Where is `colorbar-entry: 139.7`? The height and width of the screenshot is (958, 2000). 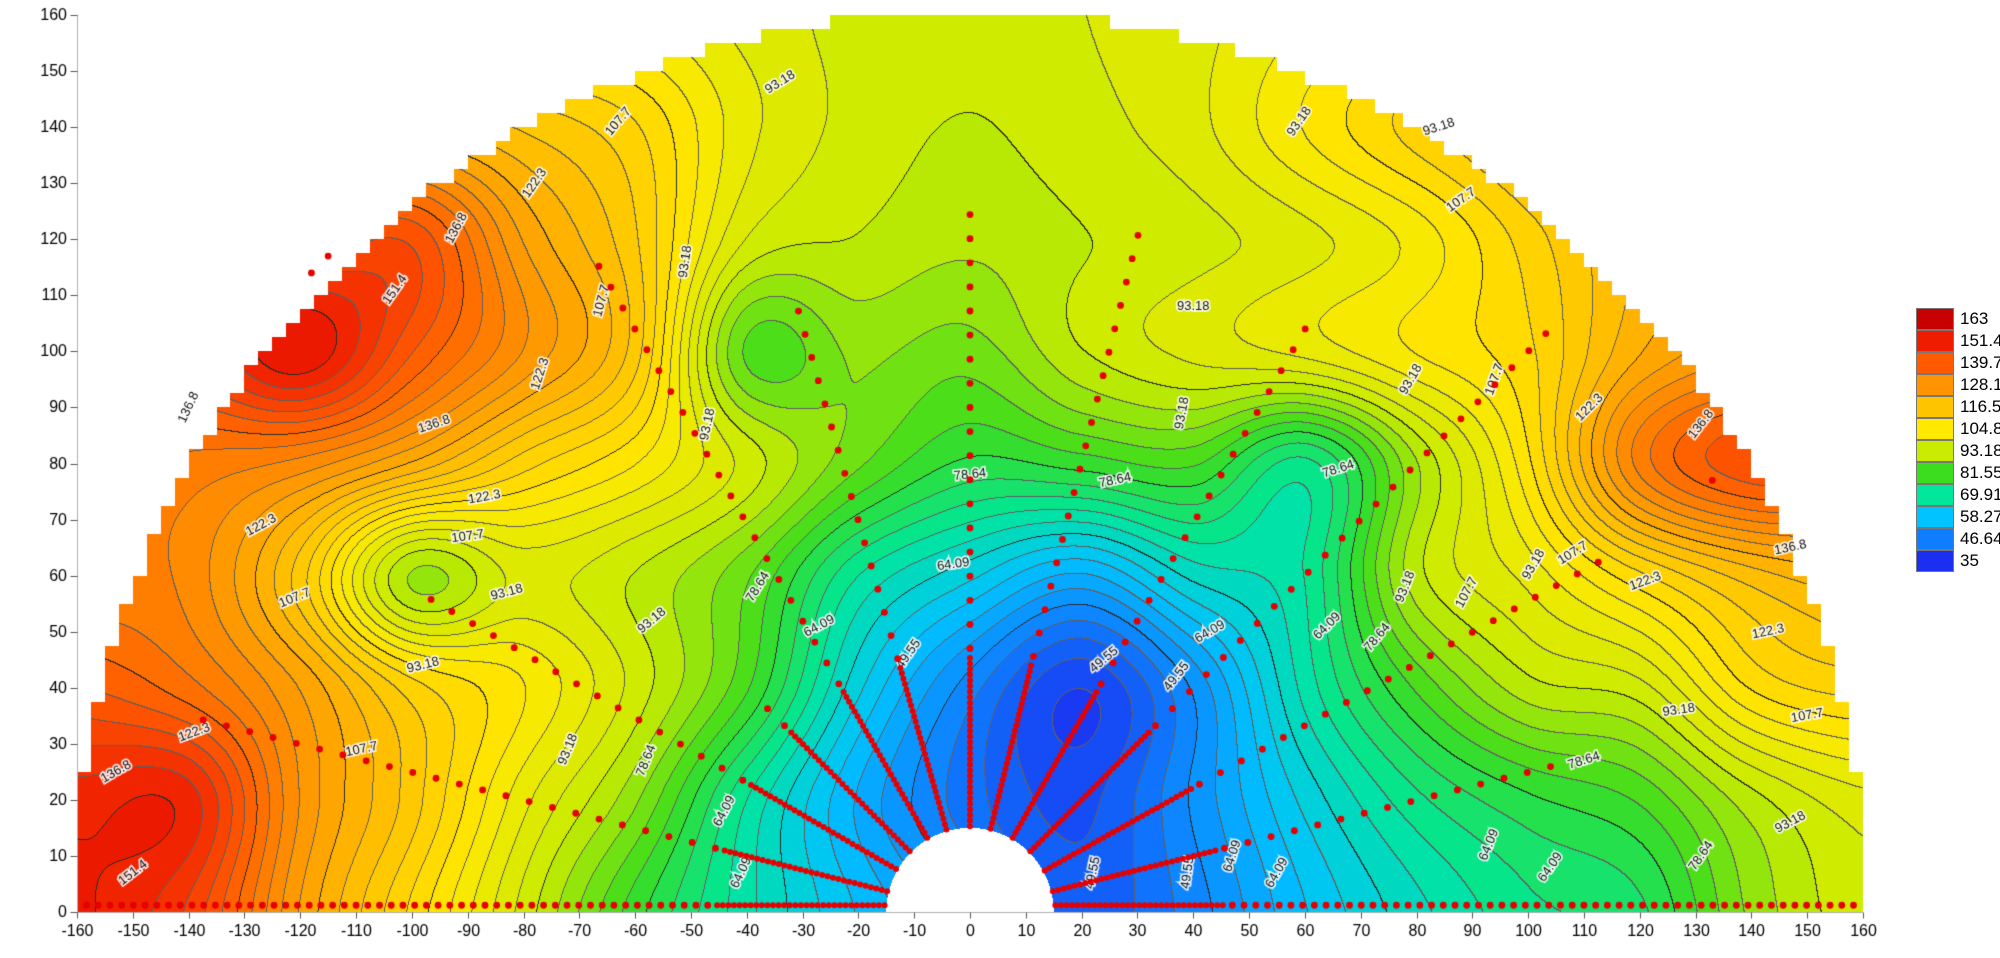 colorbar-entry: 139.7 is located at coordinates (1958, 362).